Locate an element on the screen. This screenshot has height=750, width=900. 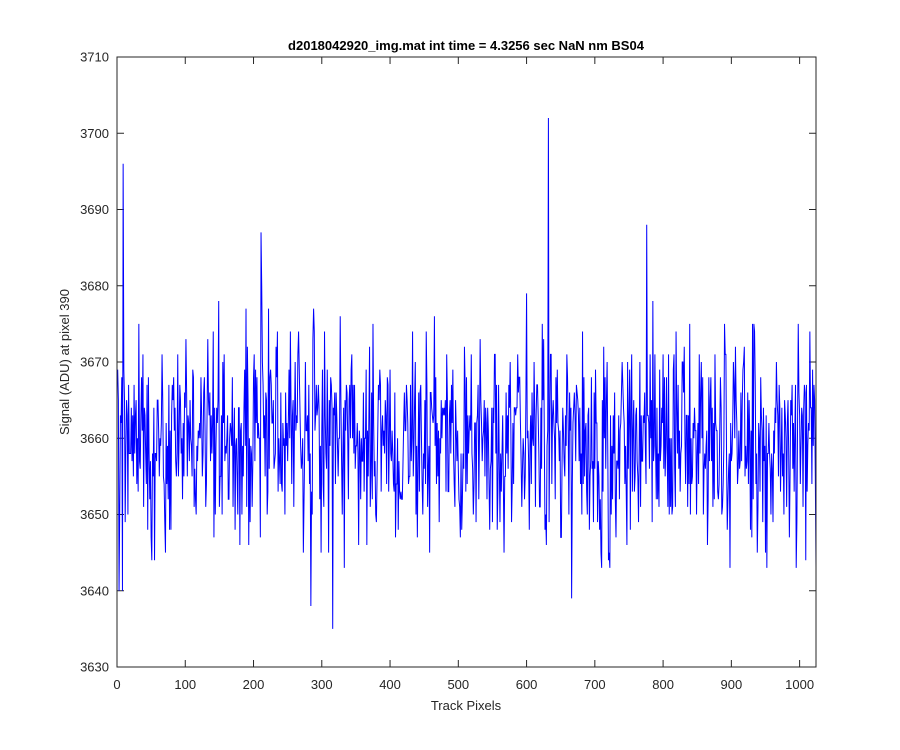
x-tick-label: 900 is located at coordinates (732, 684).